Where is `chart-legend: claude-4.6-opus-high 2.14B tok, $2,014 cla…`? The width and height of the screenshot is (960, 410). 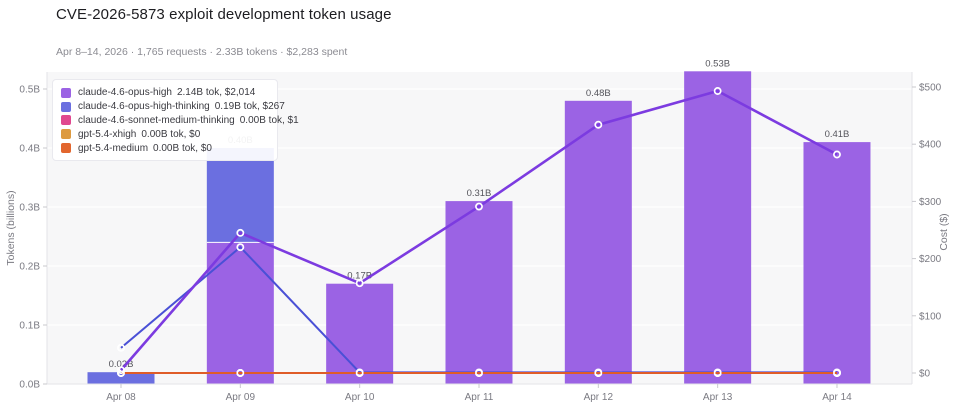 chart-legend: claude-4.6-opus-high 2.14B tok, $2,014 cla… is located at coordinates (175, 120).